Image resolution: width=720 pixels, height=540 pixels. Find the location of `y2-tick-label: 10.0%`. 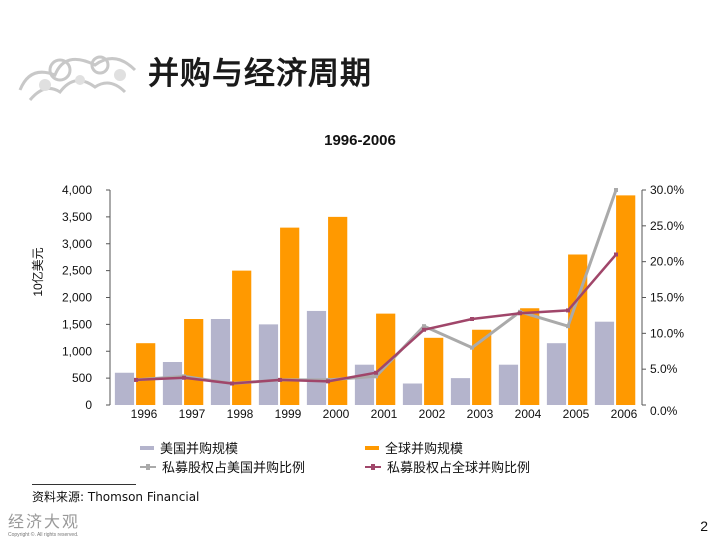

y2-tick-label: 10.0% is located at coordinates (667, 333).